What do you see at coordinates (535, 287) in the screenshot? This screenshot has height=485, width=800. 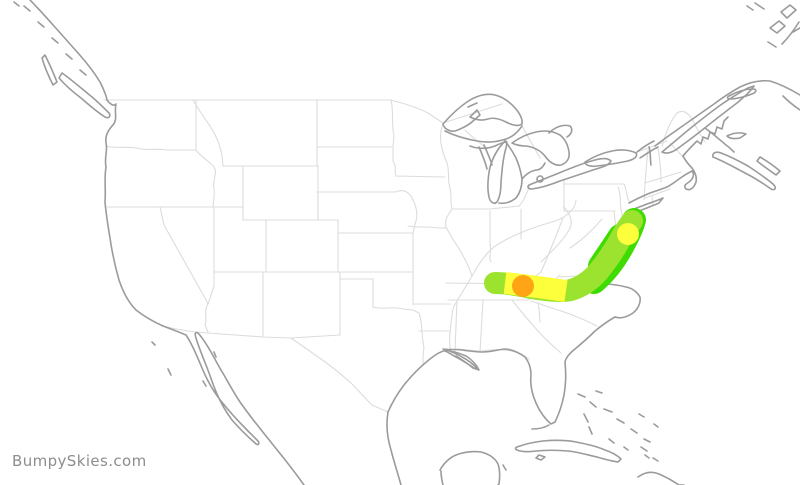 I see `route-segment-light_moderate` at bounding box center [535, 287].